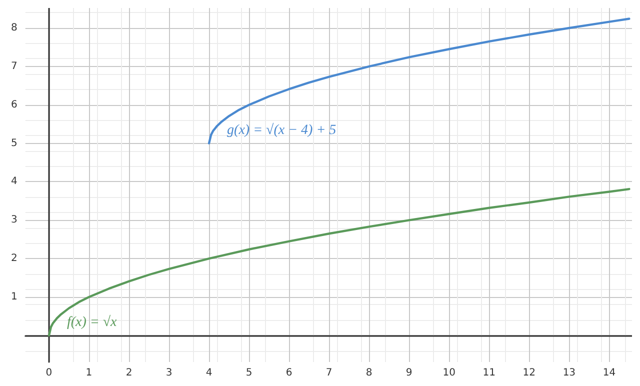  Describe the element at coordinates (289, 373) in the screenshot. I see `x-tick-label: 6` at that location.